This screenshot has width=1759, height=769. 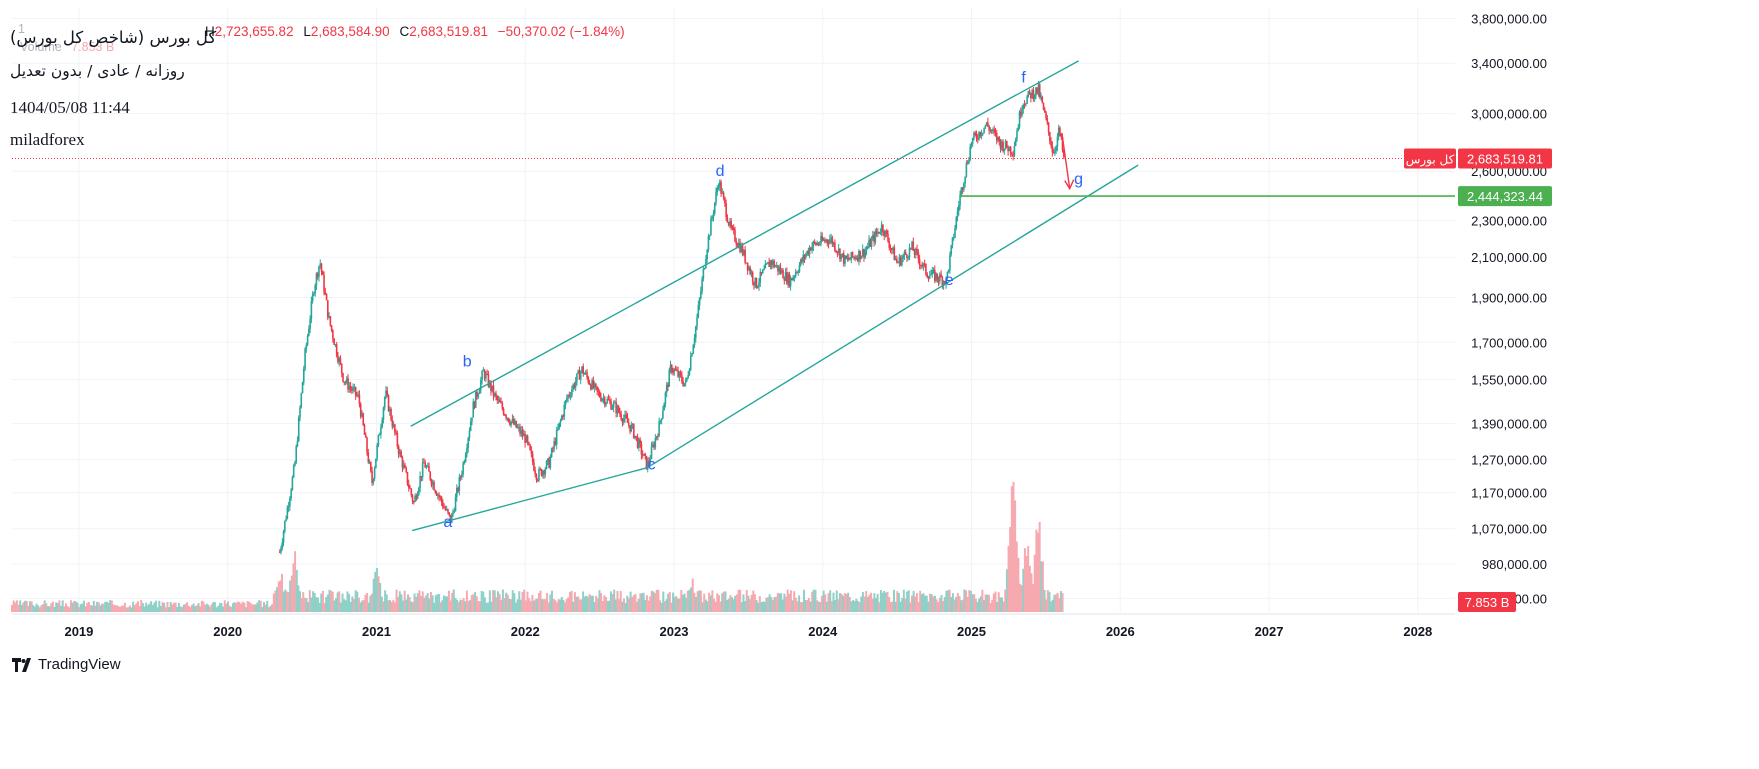 I want to click on time-axis: 2019 2020 2021 2022 2023 2024 2025 2026 2027 2028, so click(x=748, y=631).